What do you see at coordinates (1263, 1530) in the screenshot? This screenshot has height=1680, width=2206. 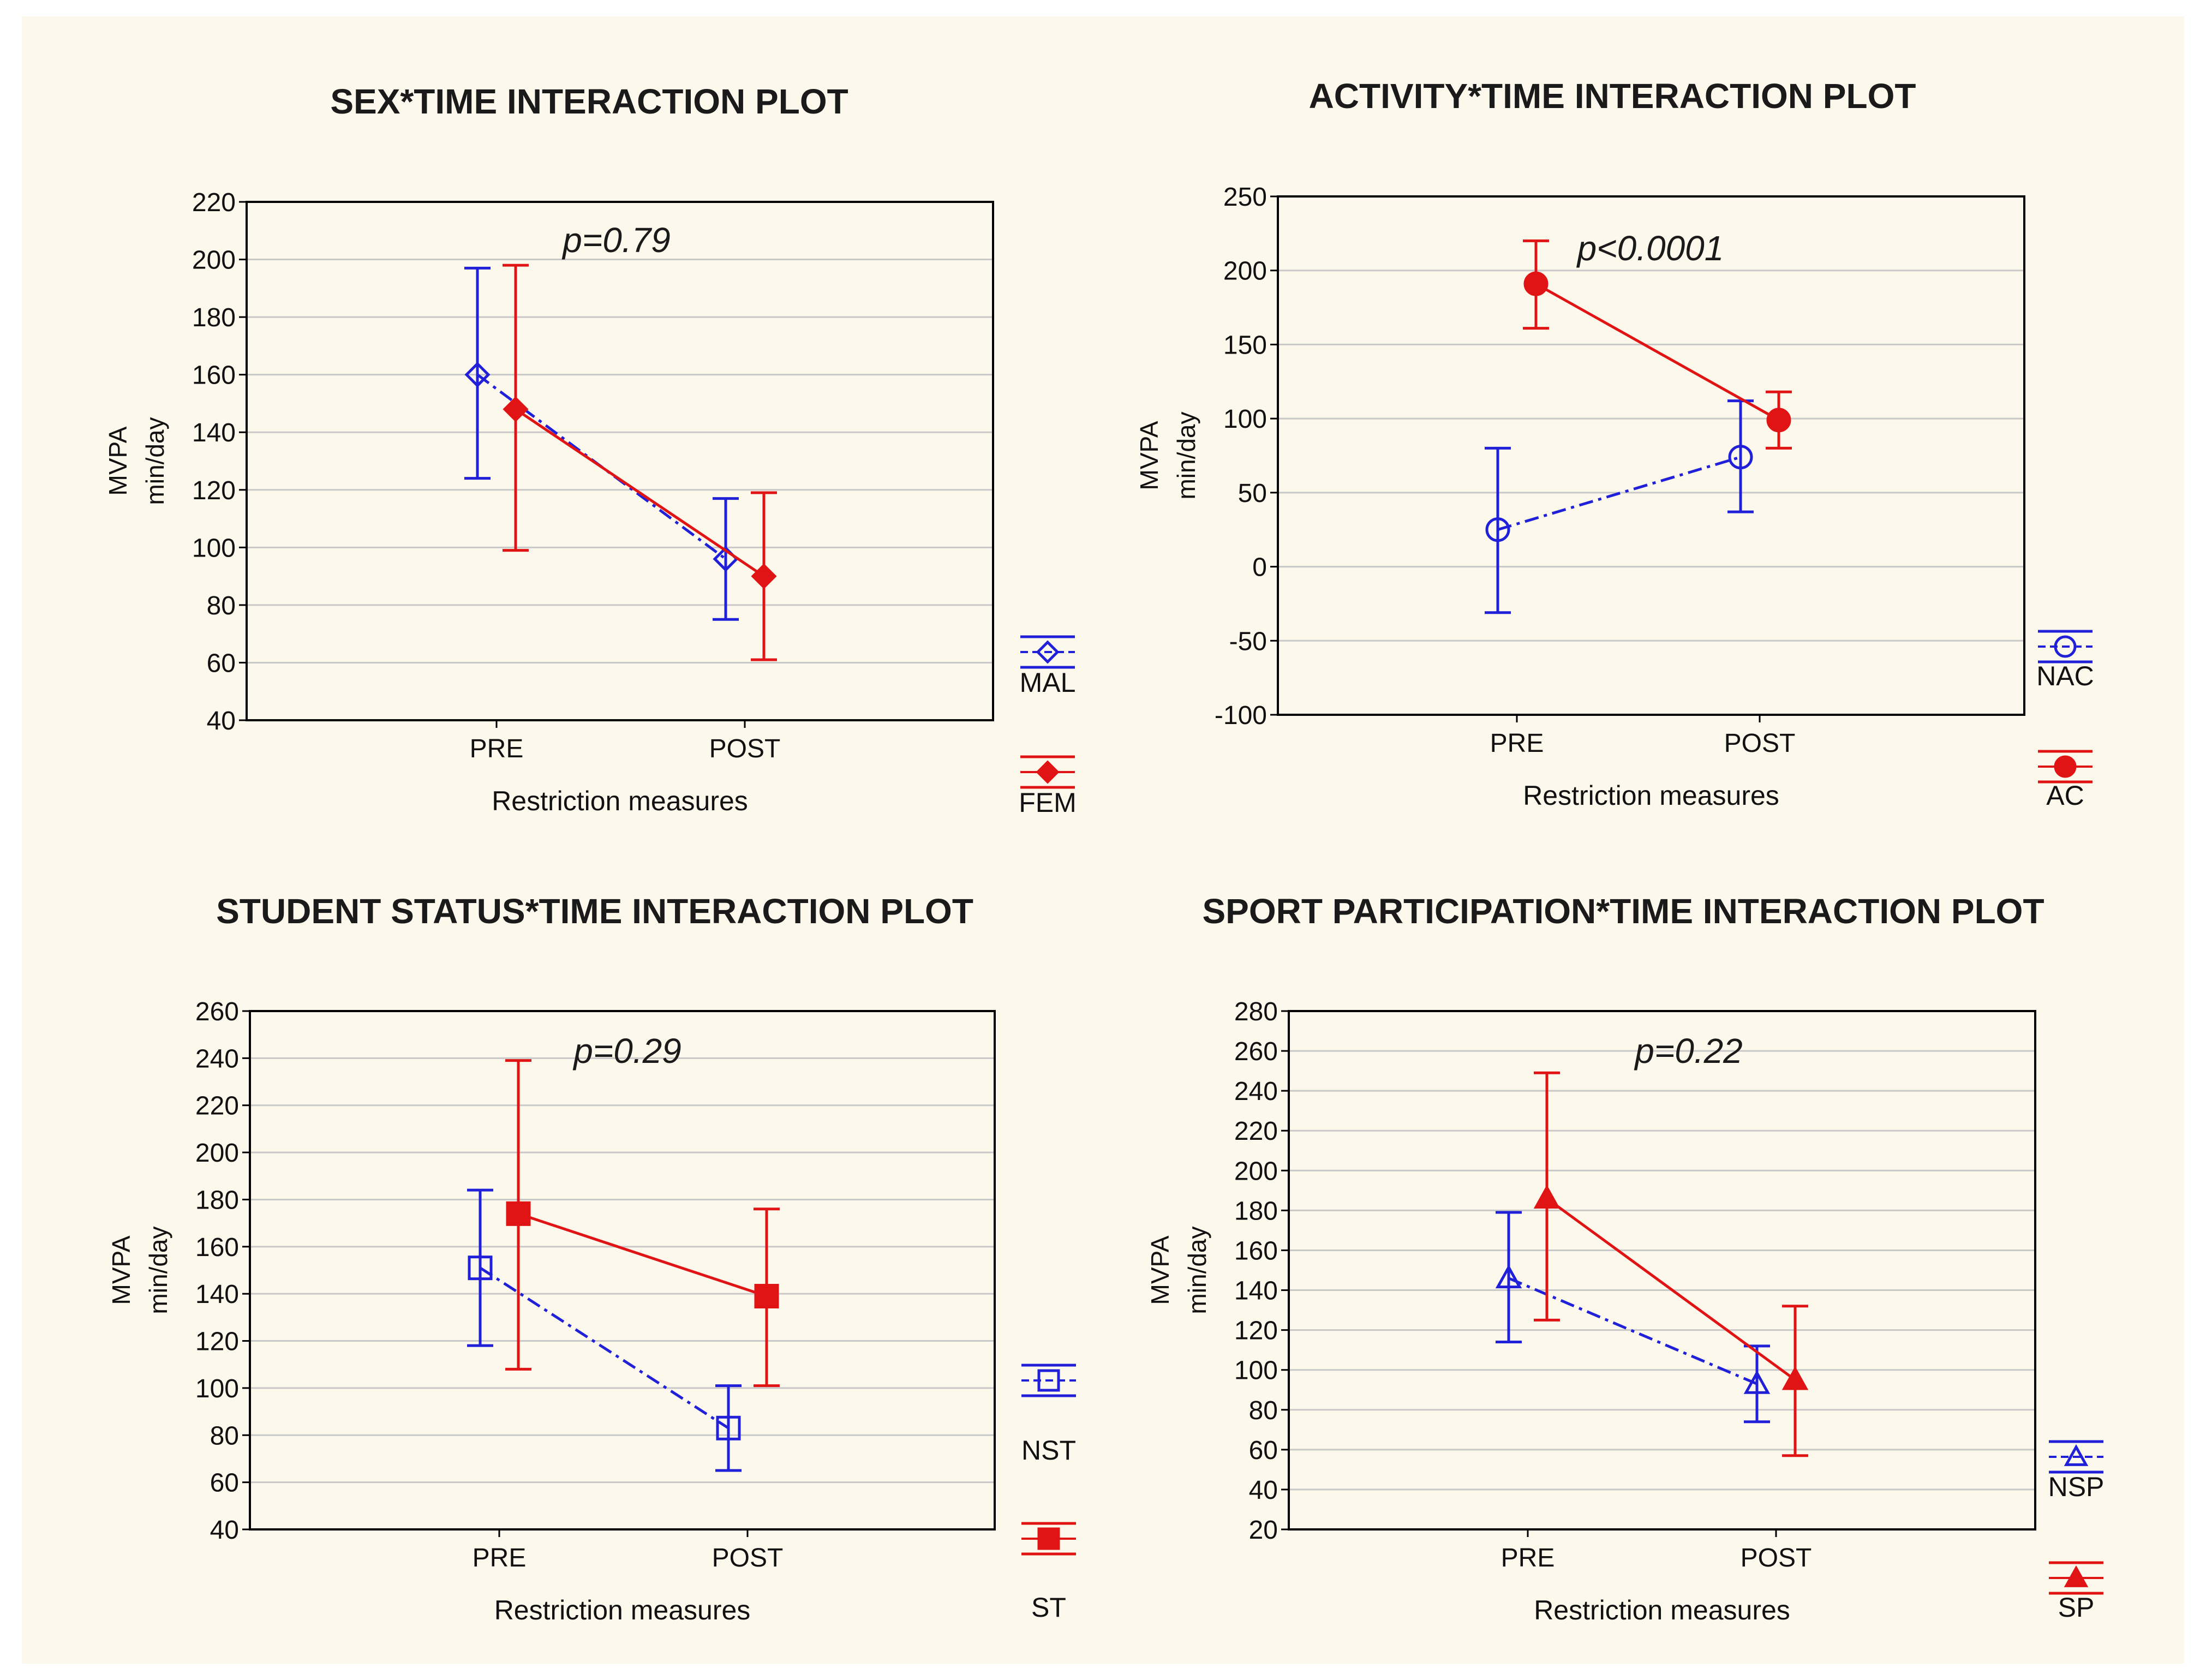 I see `y-tick-label: 20` at bounding box center [1263, 1530].